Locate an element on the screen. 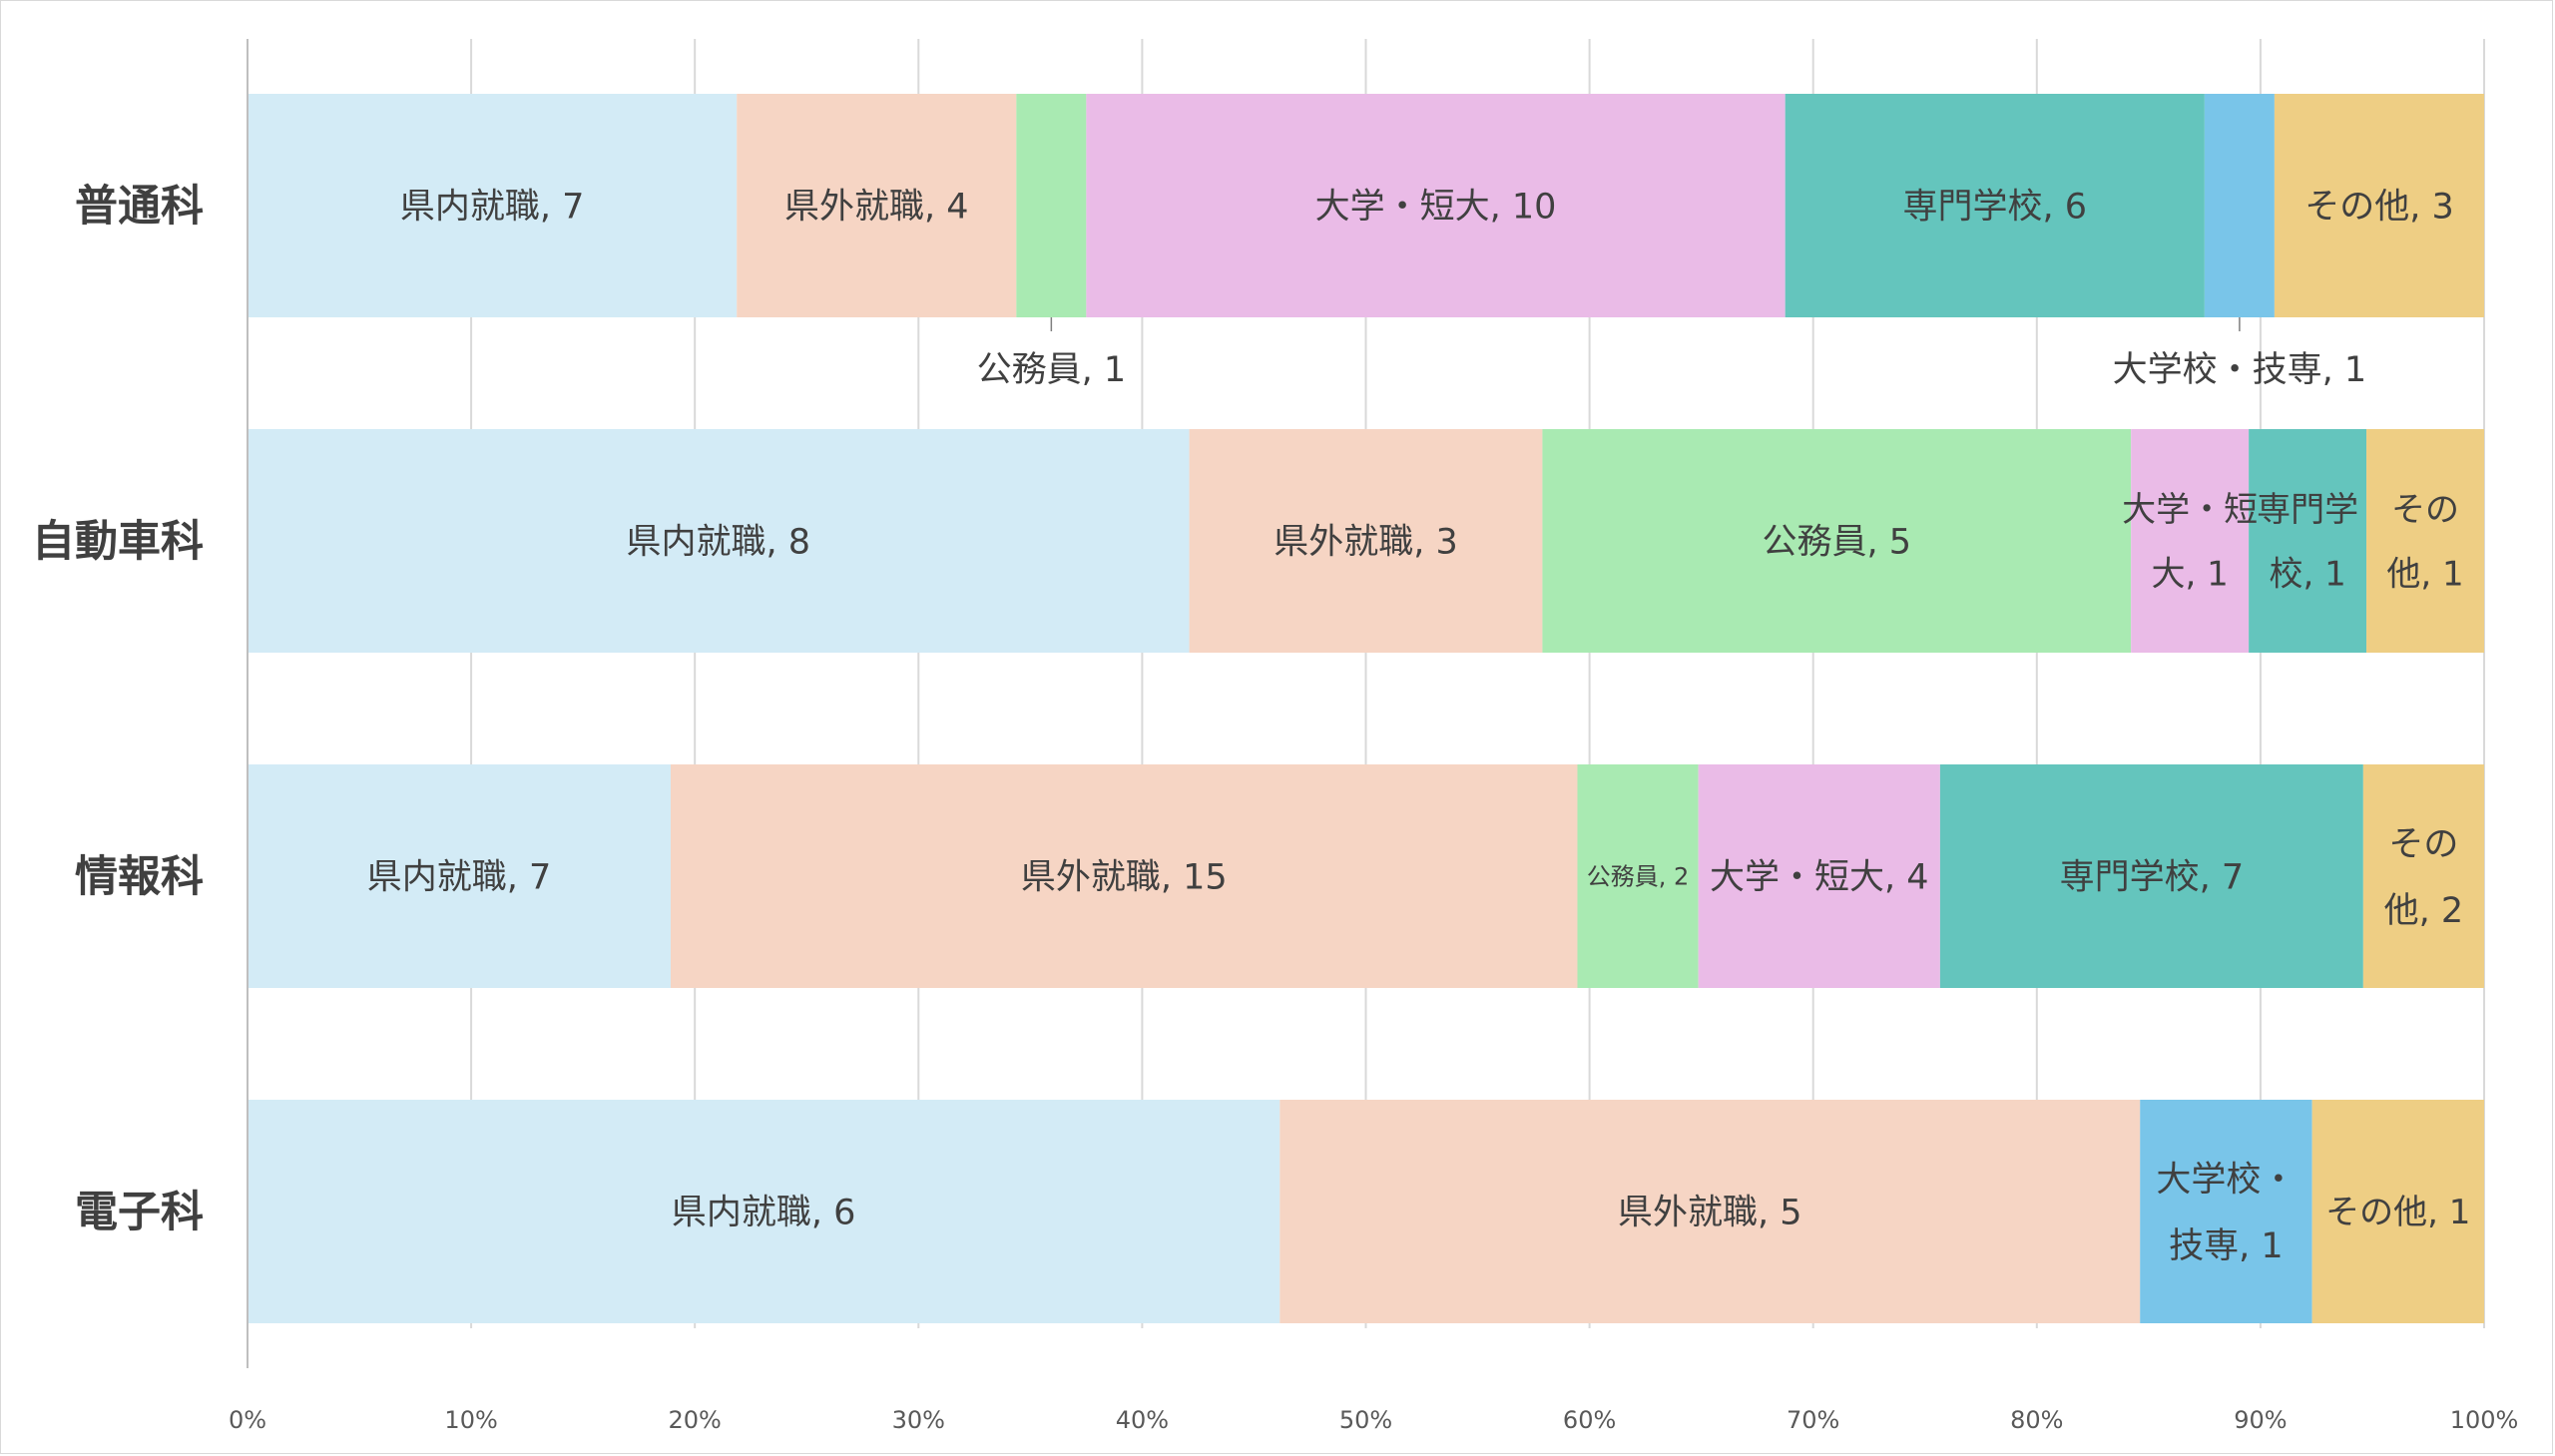  data-label: 大学・短大, 10 is located at coordinates (1436, 208).